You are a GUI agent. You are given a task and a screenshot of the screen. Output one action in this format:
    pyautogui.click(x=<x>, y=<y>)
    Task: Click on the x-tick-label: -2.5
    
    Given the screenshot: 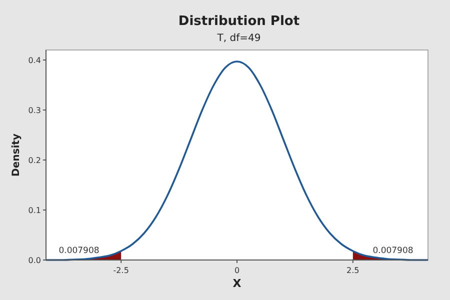 What is the action you would take?
    pyautogui.click(x=121, y=270)
    